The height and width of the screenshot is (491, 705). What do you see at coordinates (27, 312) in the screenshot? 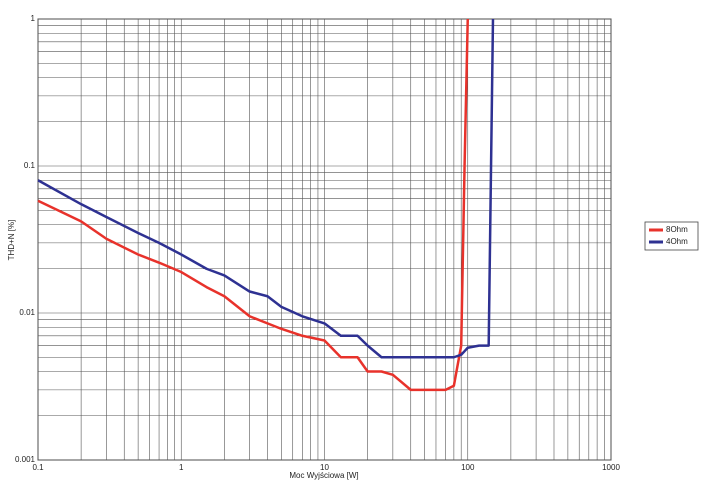
I see `y-tick-label: 0.01` at bounding box center [27, 312].